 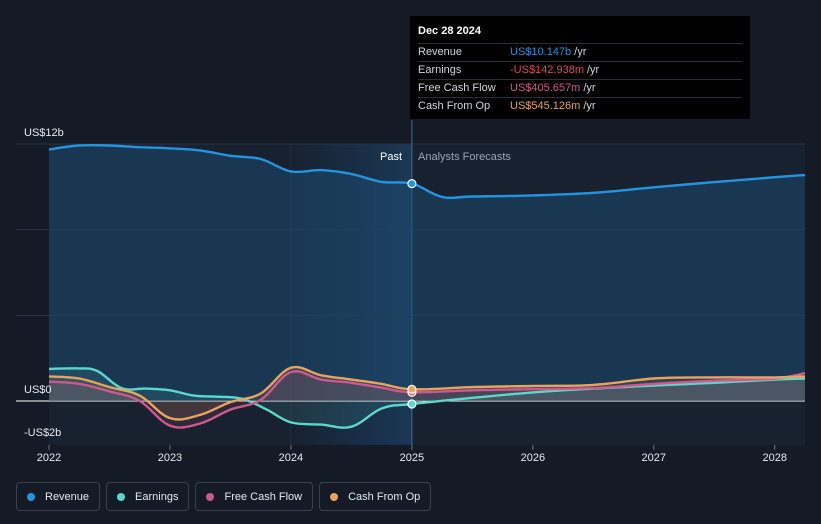 What do you see at coordinates (157, 496) in the screenshot?
I see `legend-label: Earnings` at bounding box center [157, 496].